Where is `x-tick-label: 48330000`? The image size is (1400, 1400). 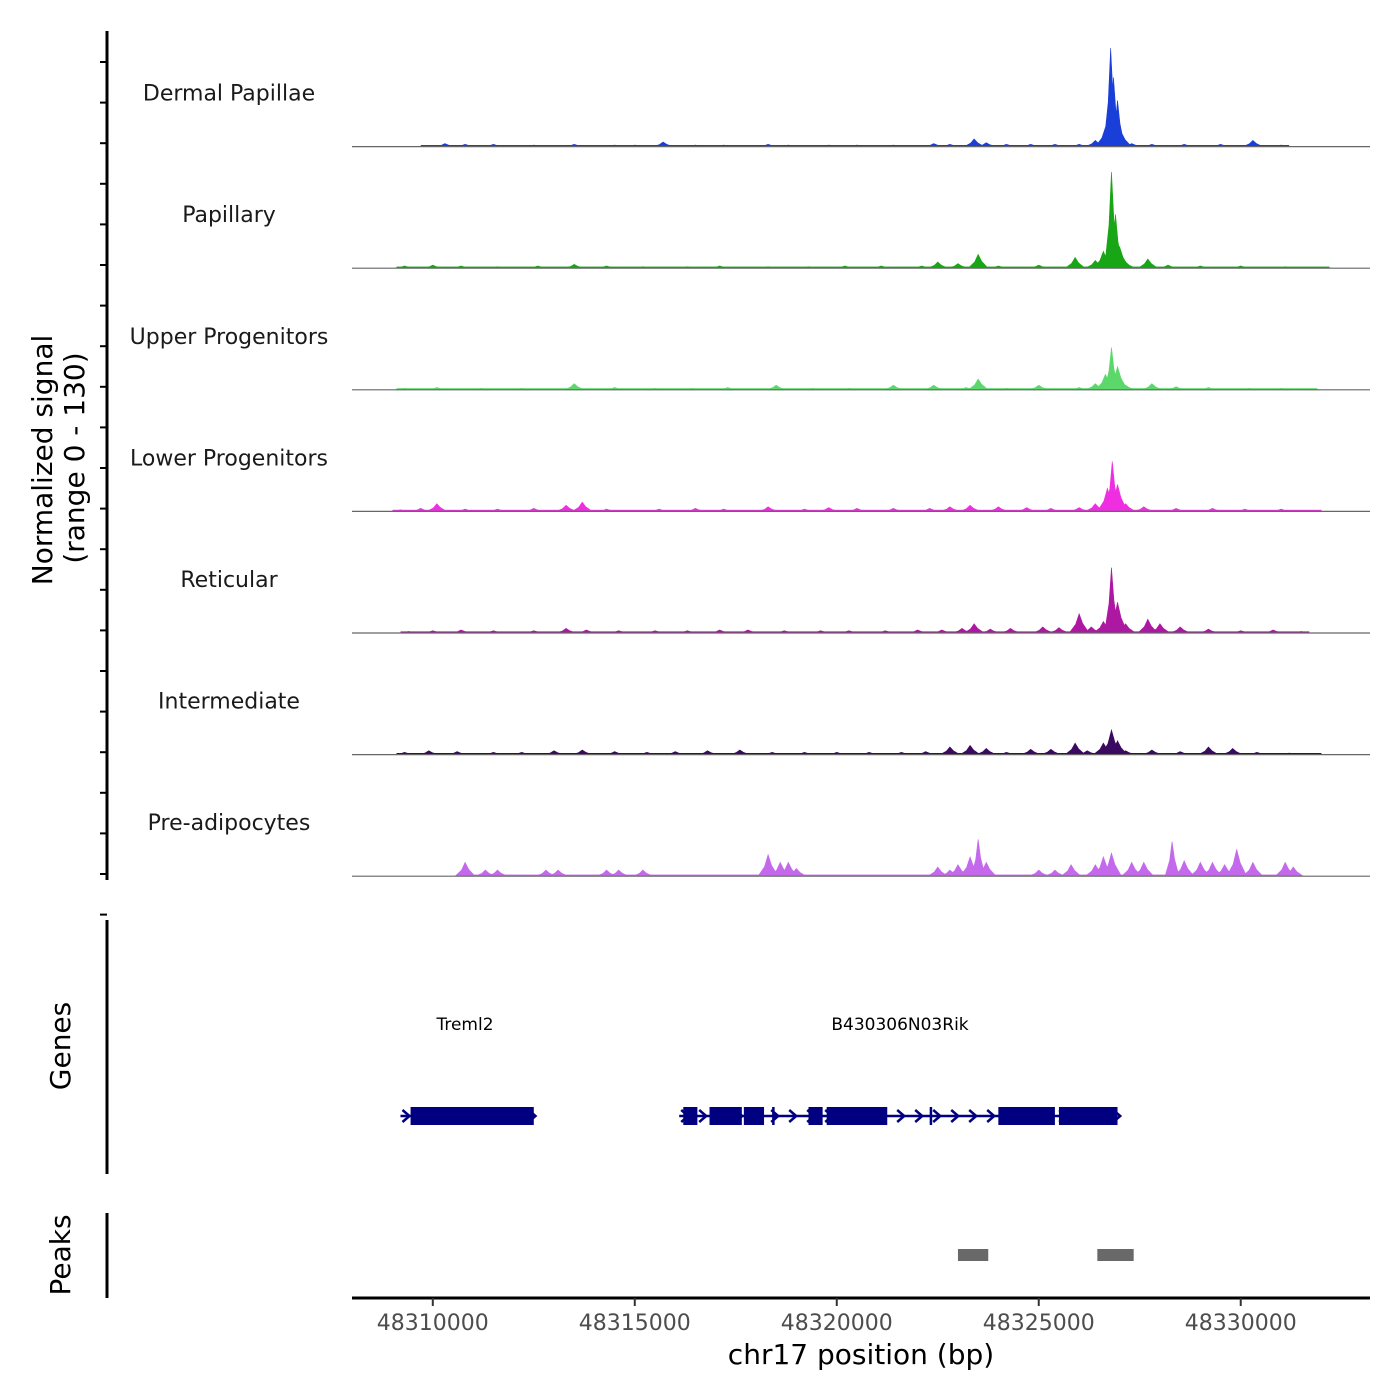 x-tick-label: 48330000 is located at coordinates (1241, 1323).